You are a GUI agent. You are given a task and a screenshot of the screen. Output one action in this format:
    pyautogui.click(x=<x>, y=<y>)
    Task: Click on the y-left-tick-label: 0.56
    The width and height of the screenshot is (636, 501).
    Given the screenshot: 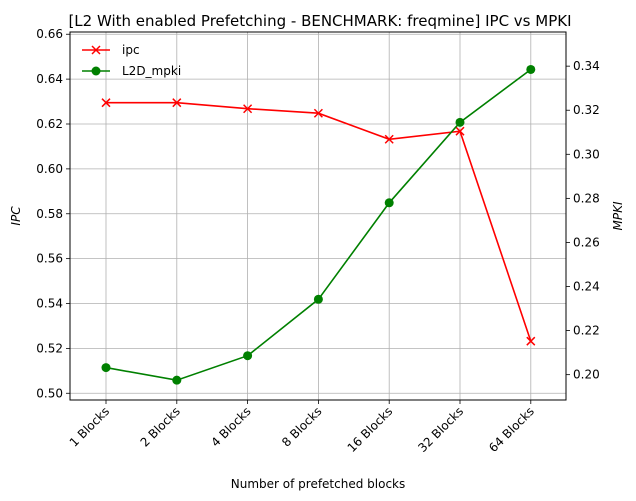 What is the action you would take?
    pyautogui.click(x=49, y=259)
    